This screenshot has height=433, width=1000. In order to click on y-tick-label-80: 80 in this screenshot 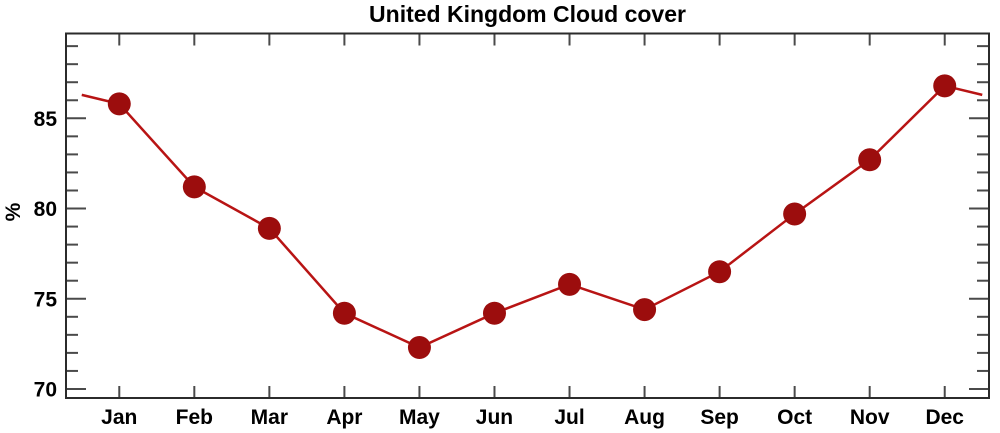, I will do `click(45, 209)`.